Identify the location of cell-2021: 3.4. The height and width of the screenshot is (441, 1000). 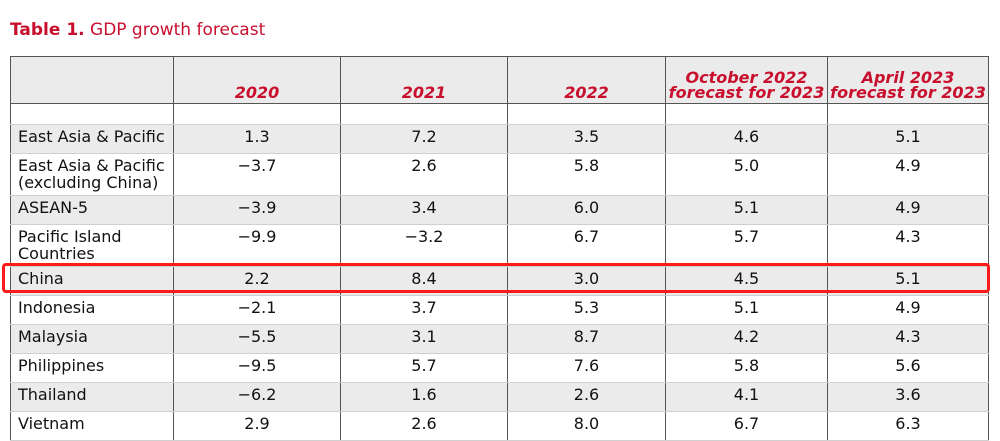
(424, 210).